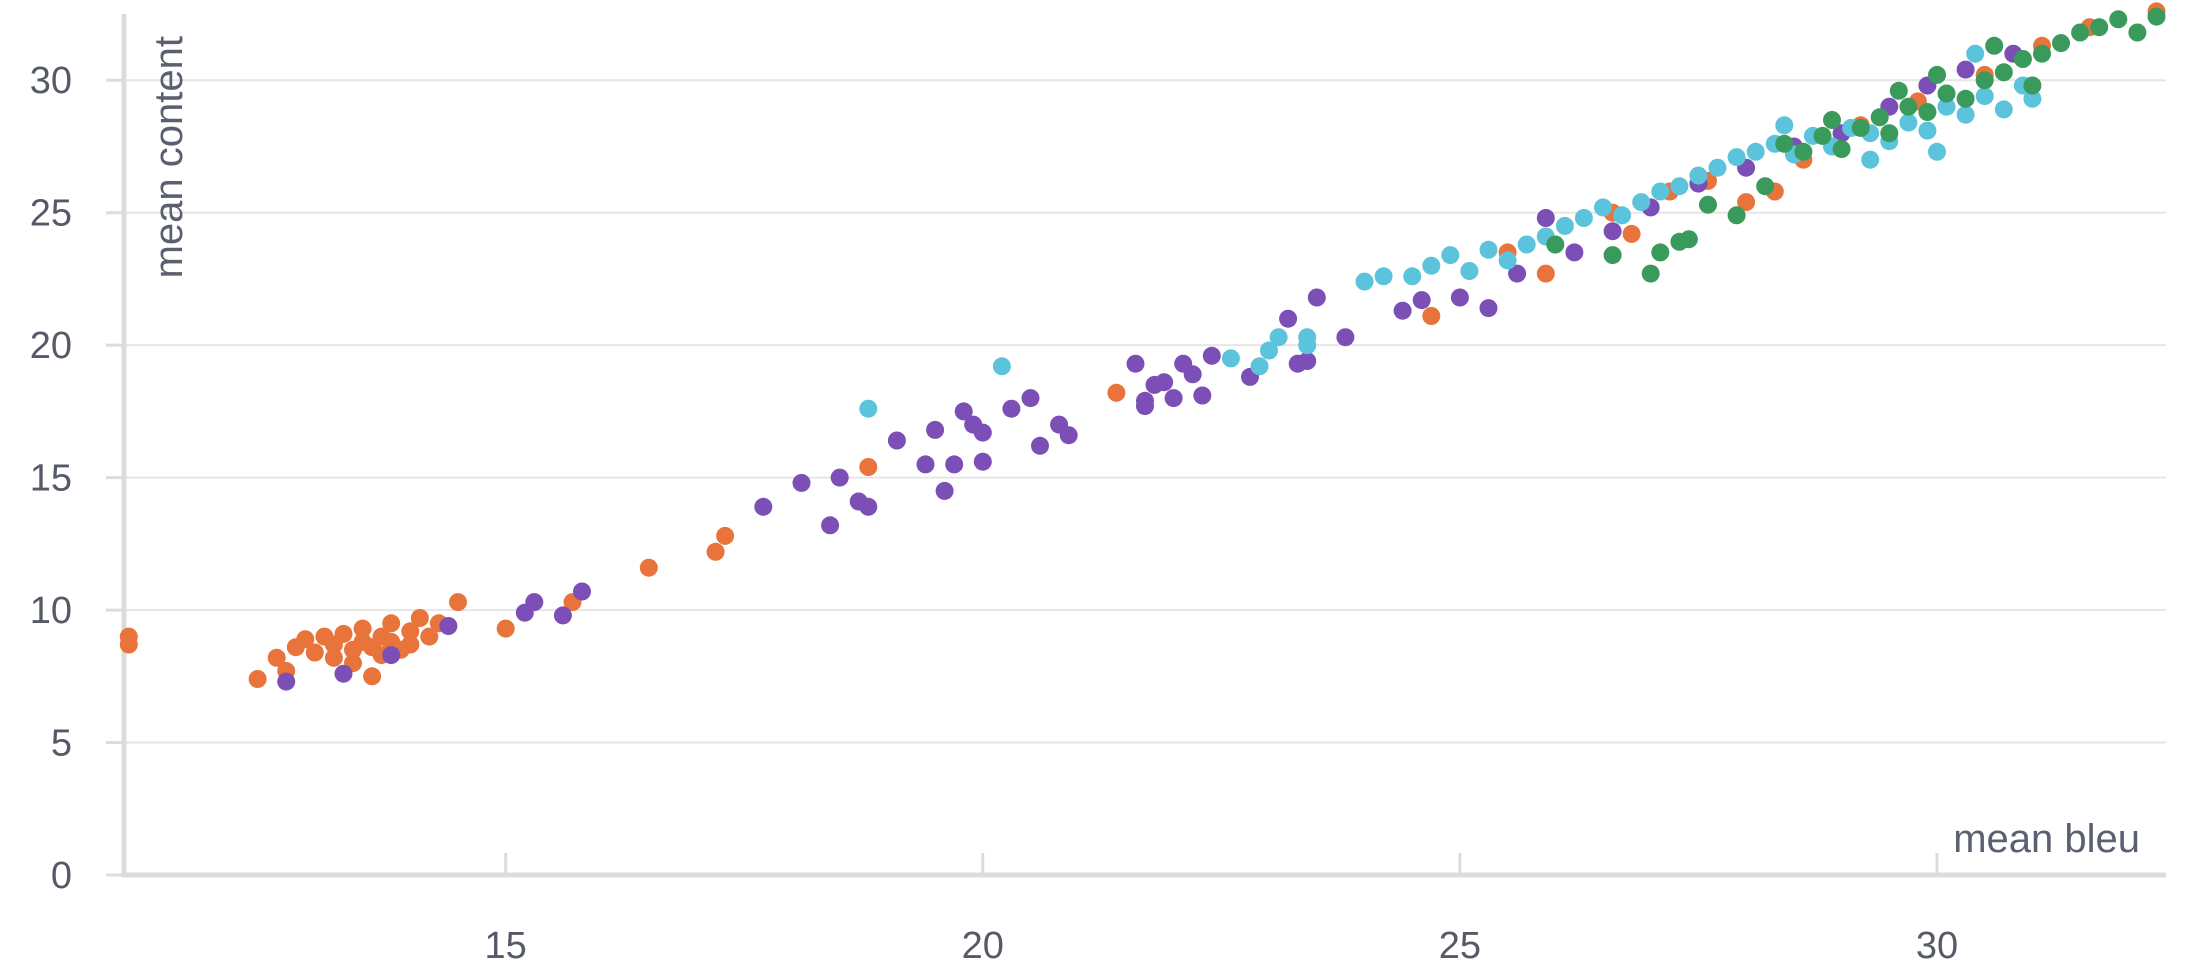 The height and width of the screenshot is (967, 2188). I want to click on y-tick-label: 20, so click(51, 346).